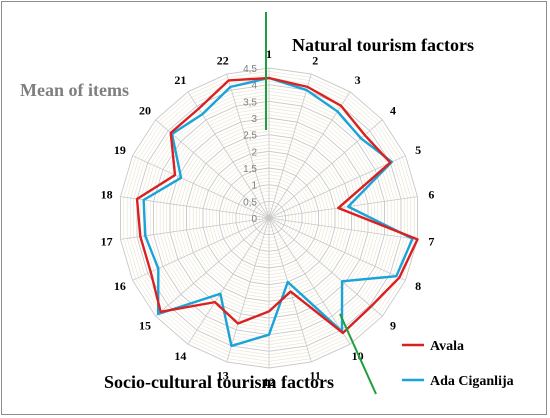 This screenshot has height=418, width=550. Describe the element at coordinates (383, 45) in the screenshot. I see `natural-factors-label: Natural tourism factors` at that location.